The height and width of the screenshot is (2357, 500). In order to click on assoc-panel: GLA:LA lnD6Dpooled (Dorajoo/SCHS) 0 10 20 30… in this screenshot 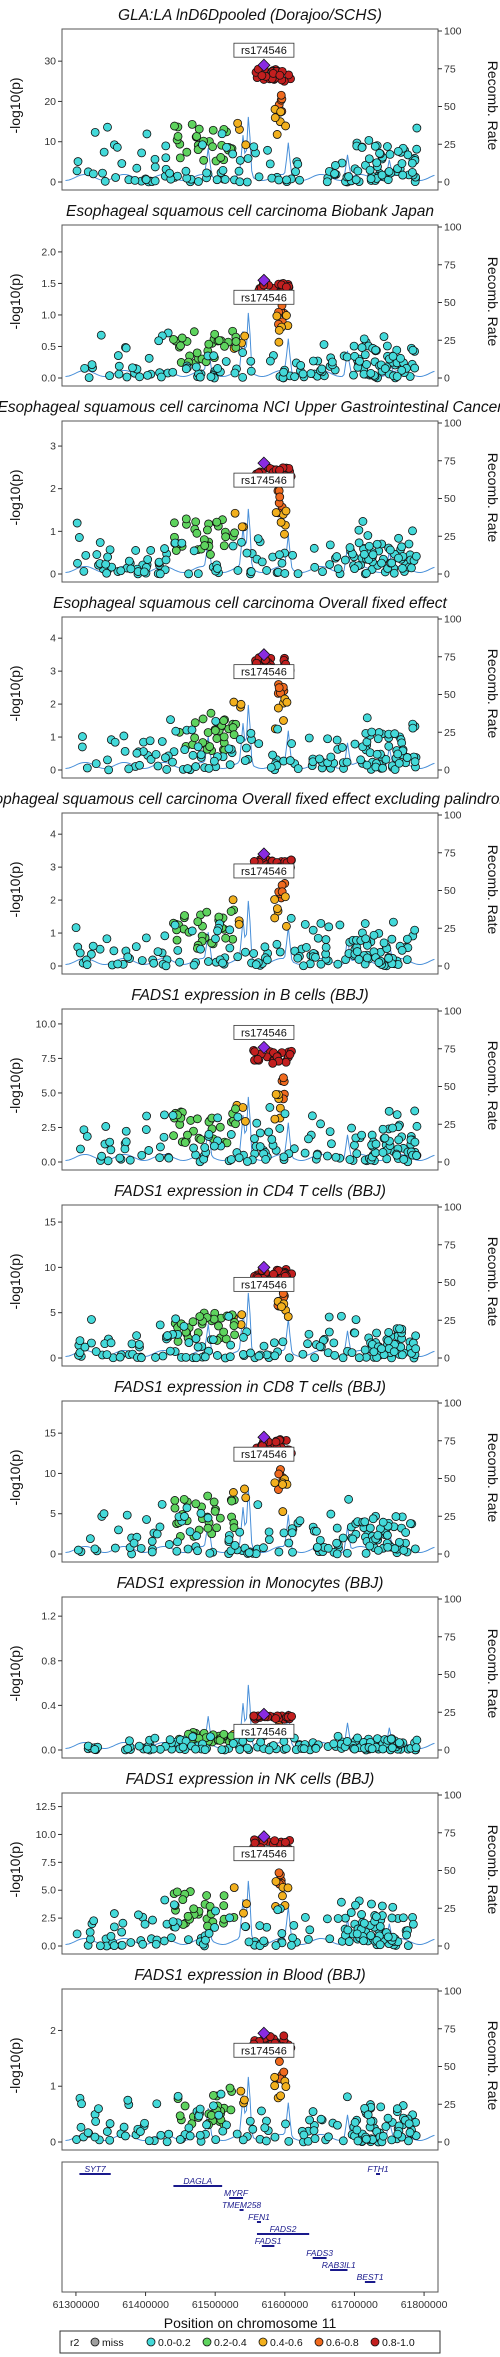, I will do `click(253, 99)`.